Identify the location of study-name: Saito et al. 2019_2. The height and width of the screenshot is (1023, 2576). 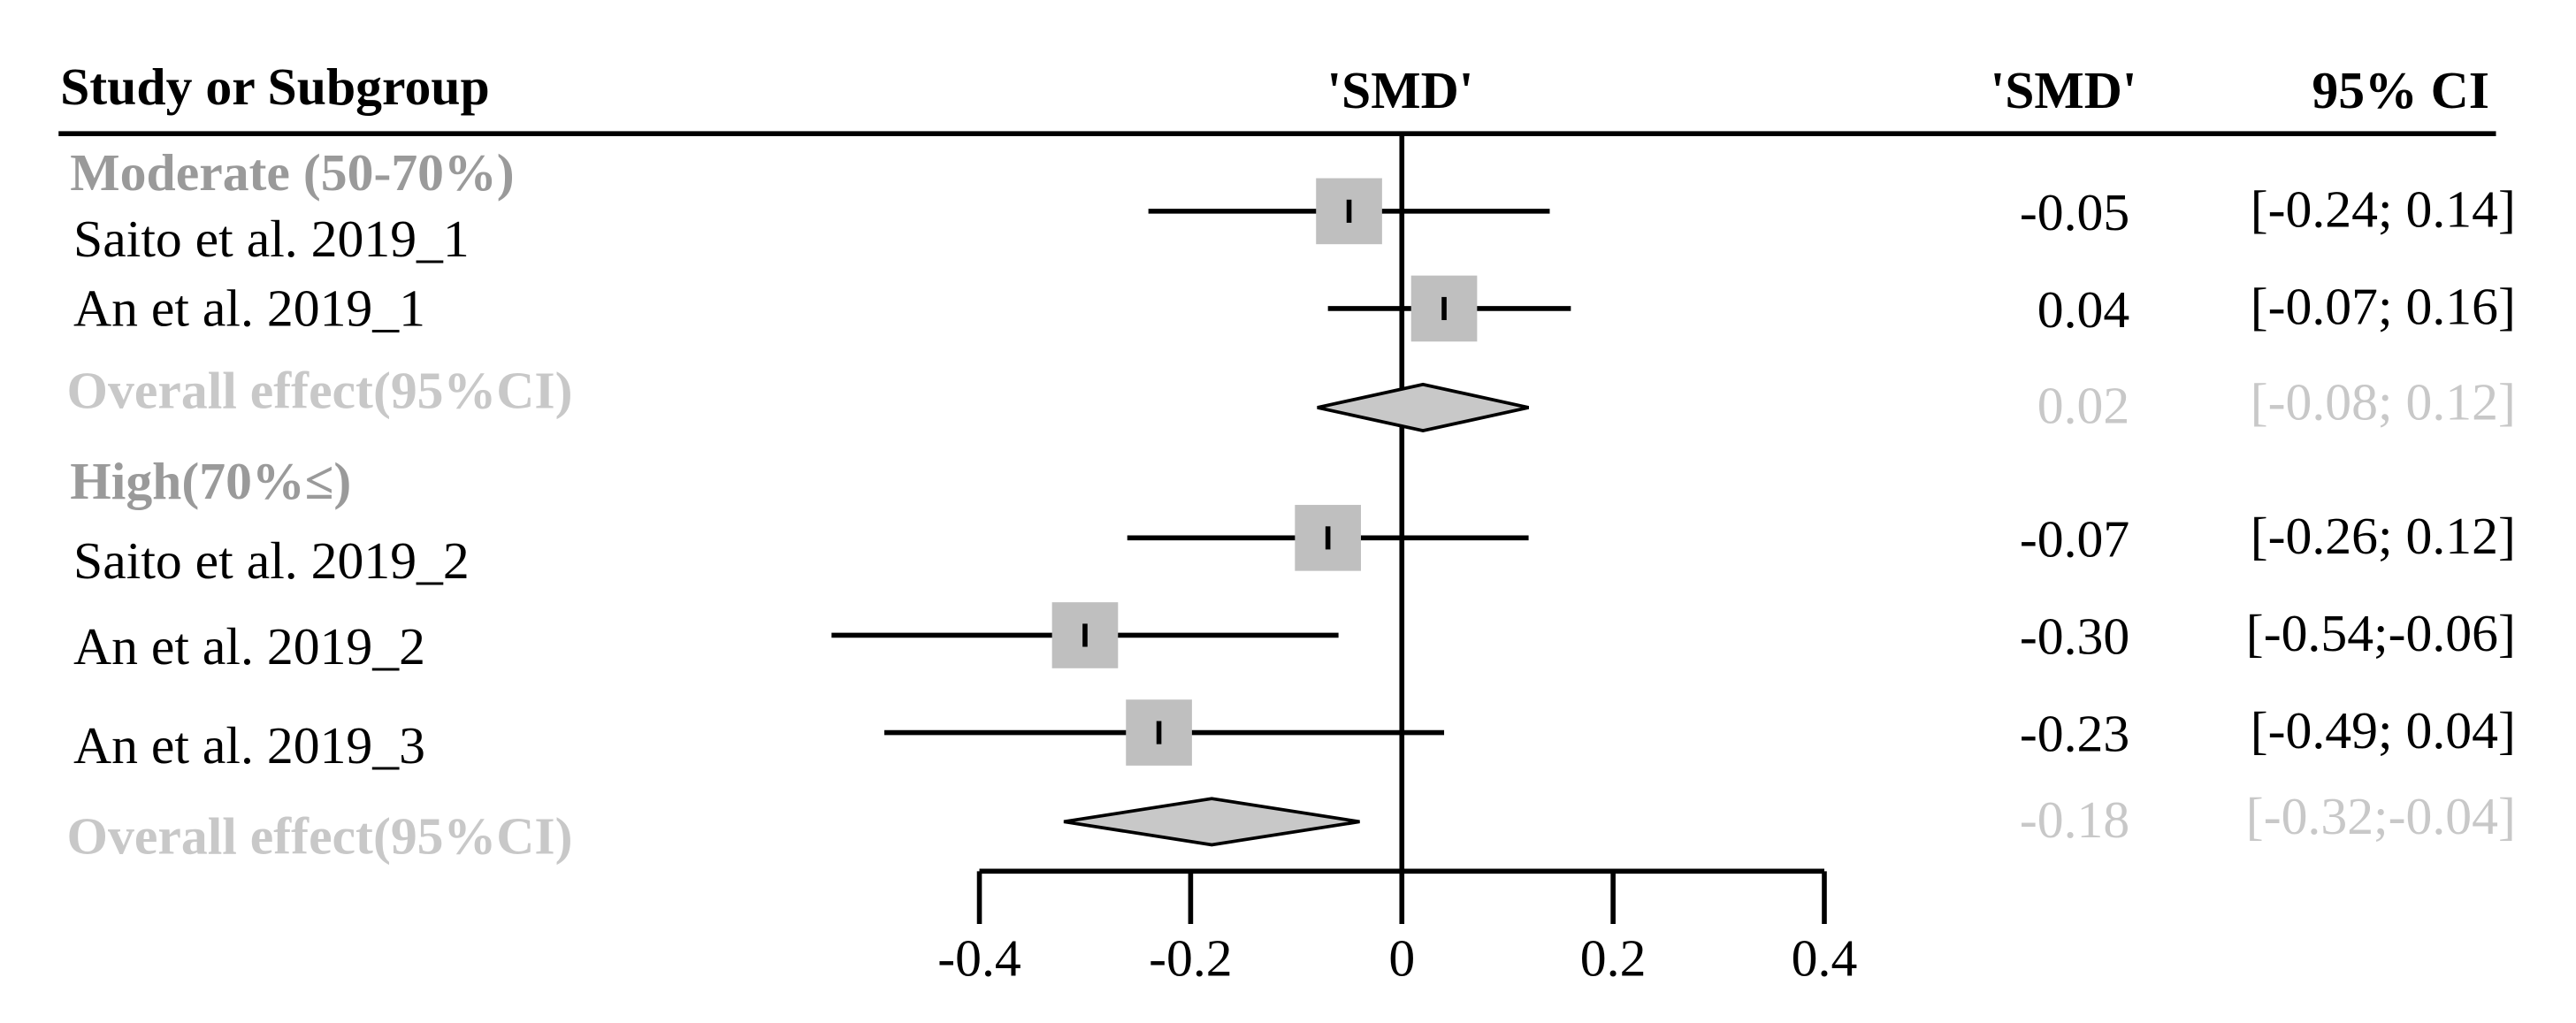
(271, 561).